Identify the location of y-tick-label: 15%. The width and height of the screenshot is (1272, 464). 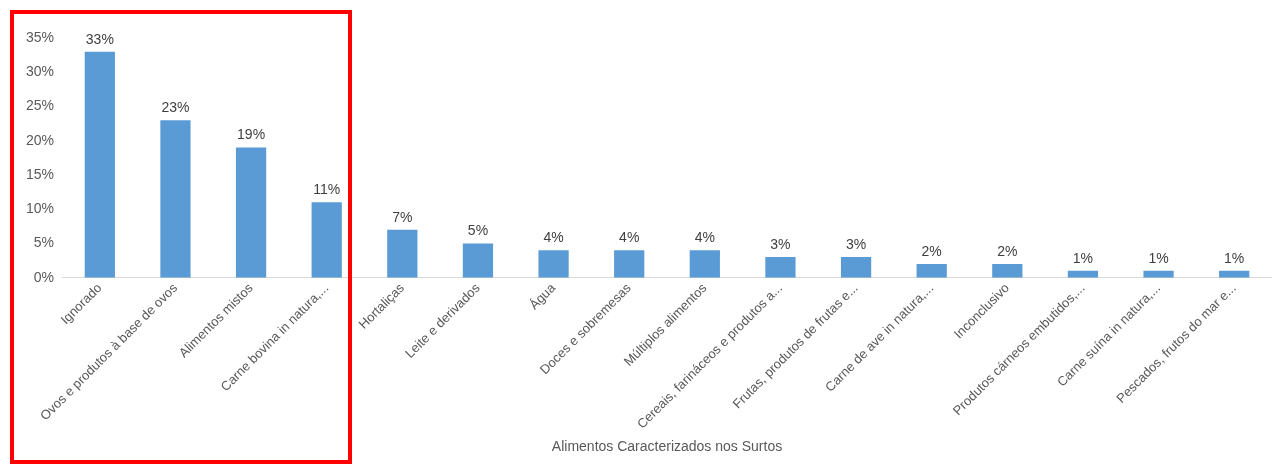
(40, 173).